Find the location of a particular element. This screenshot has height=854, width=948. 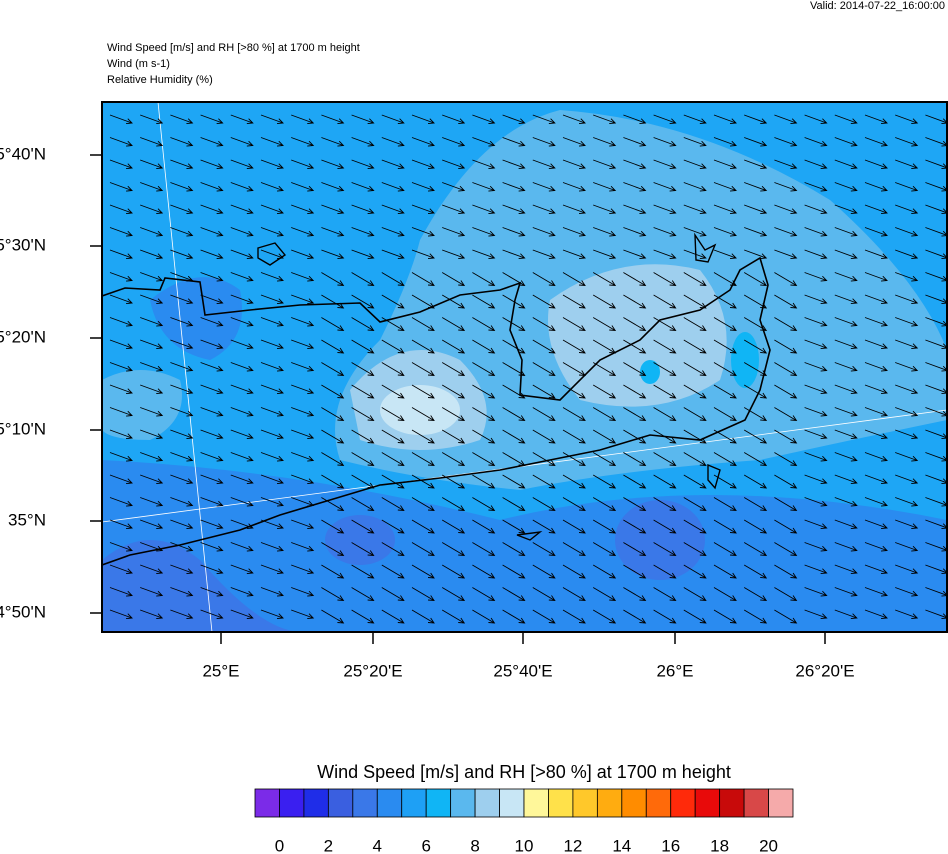

header-line: Wind (m s-1) is located at coordinates (138, 64).